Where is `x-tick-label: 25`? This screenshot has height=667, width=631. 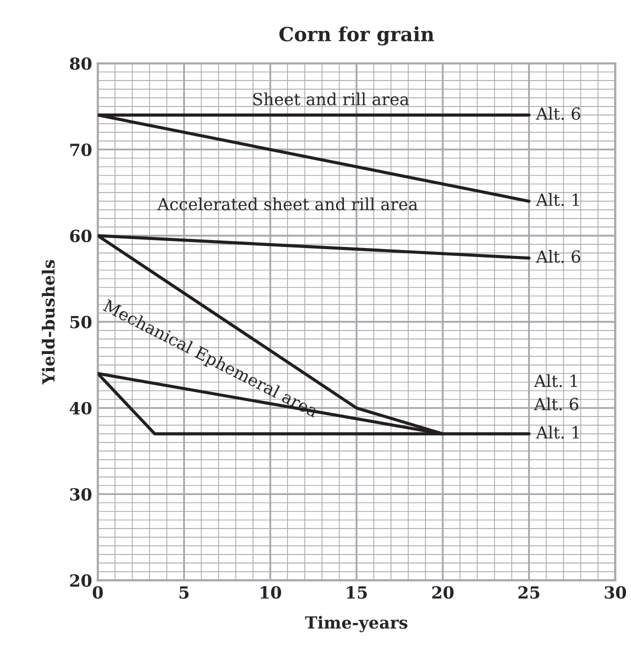
x-tick-label: 25 is located at coordinates (529, 592).